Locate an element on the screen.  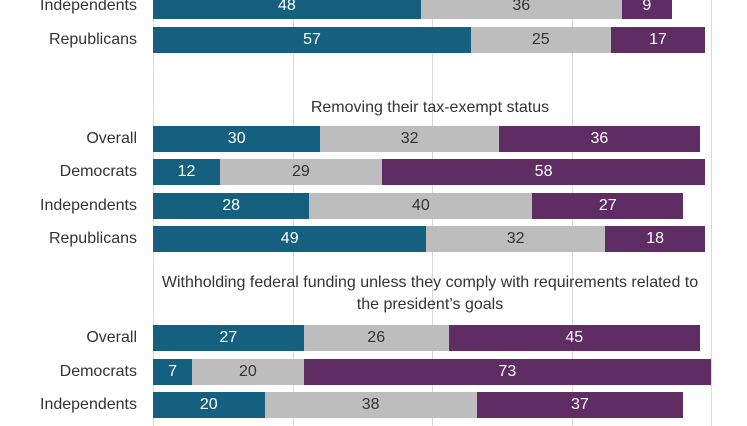
bar-segment-support: 30 is located at coordinates (237, 139).